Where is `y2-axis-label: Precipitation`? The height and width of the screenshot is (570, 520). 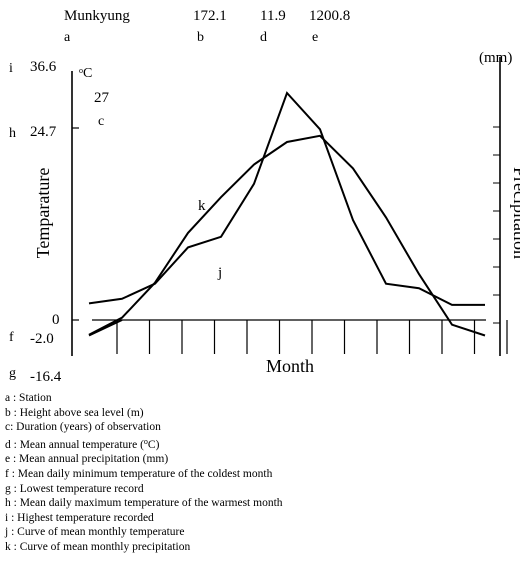
y2-axis-label: Precipitation is located at coordinates (515, 213).